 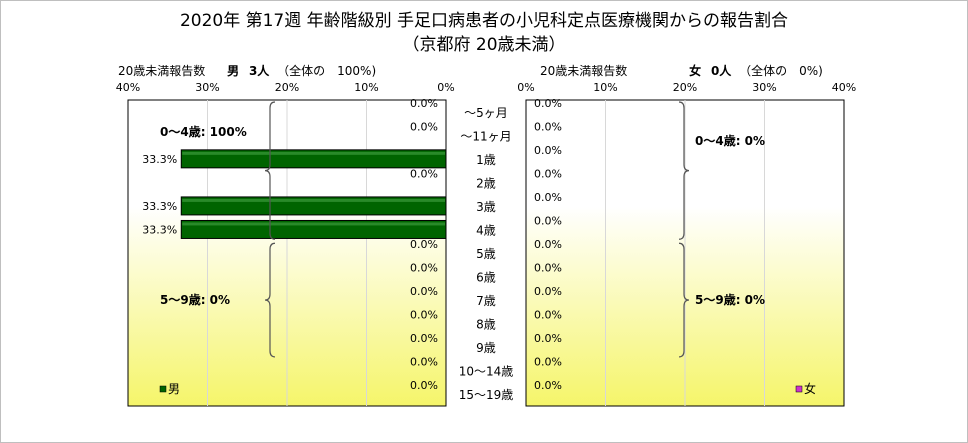 What do you see at coordinates (486, 301) in the screenshot?
I see `category-label: 7歳` at bounding box center [486, 301].